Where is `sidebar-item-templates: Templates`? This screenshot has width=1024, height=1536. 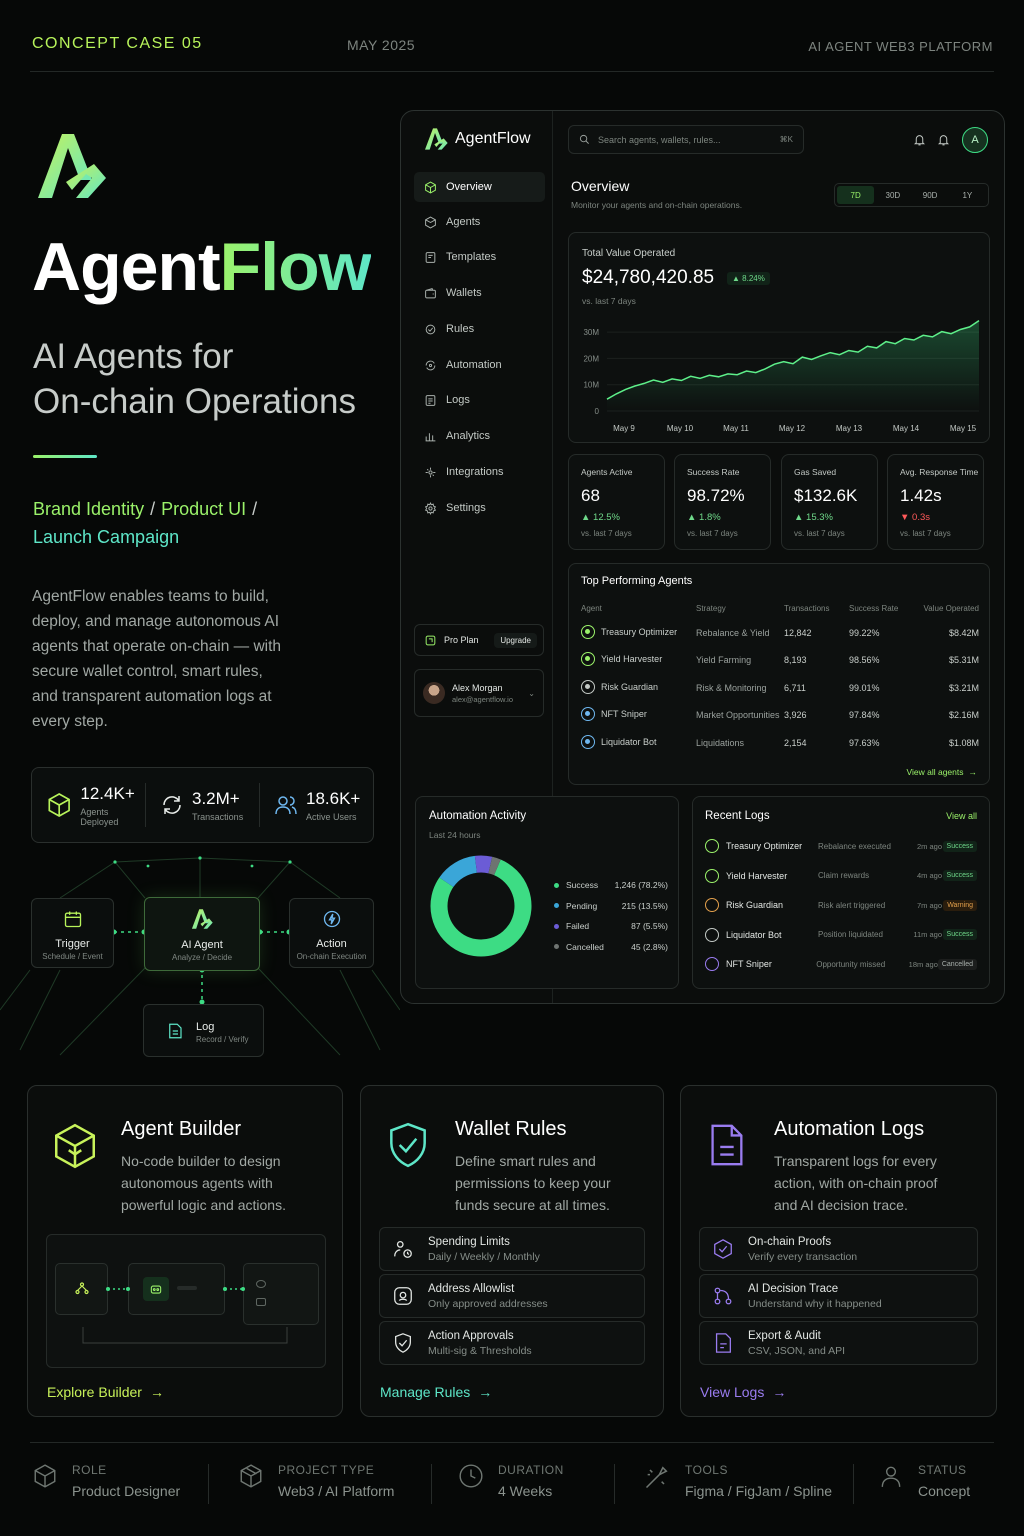
sidebar-item-templates: Templates is located at coordinates (479, 257).